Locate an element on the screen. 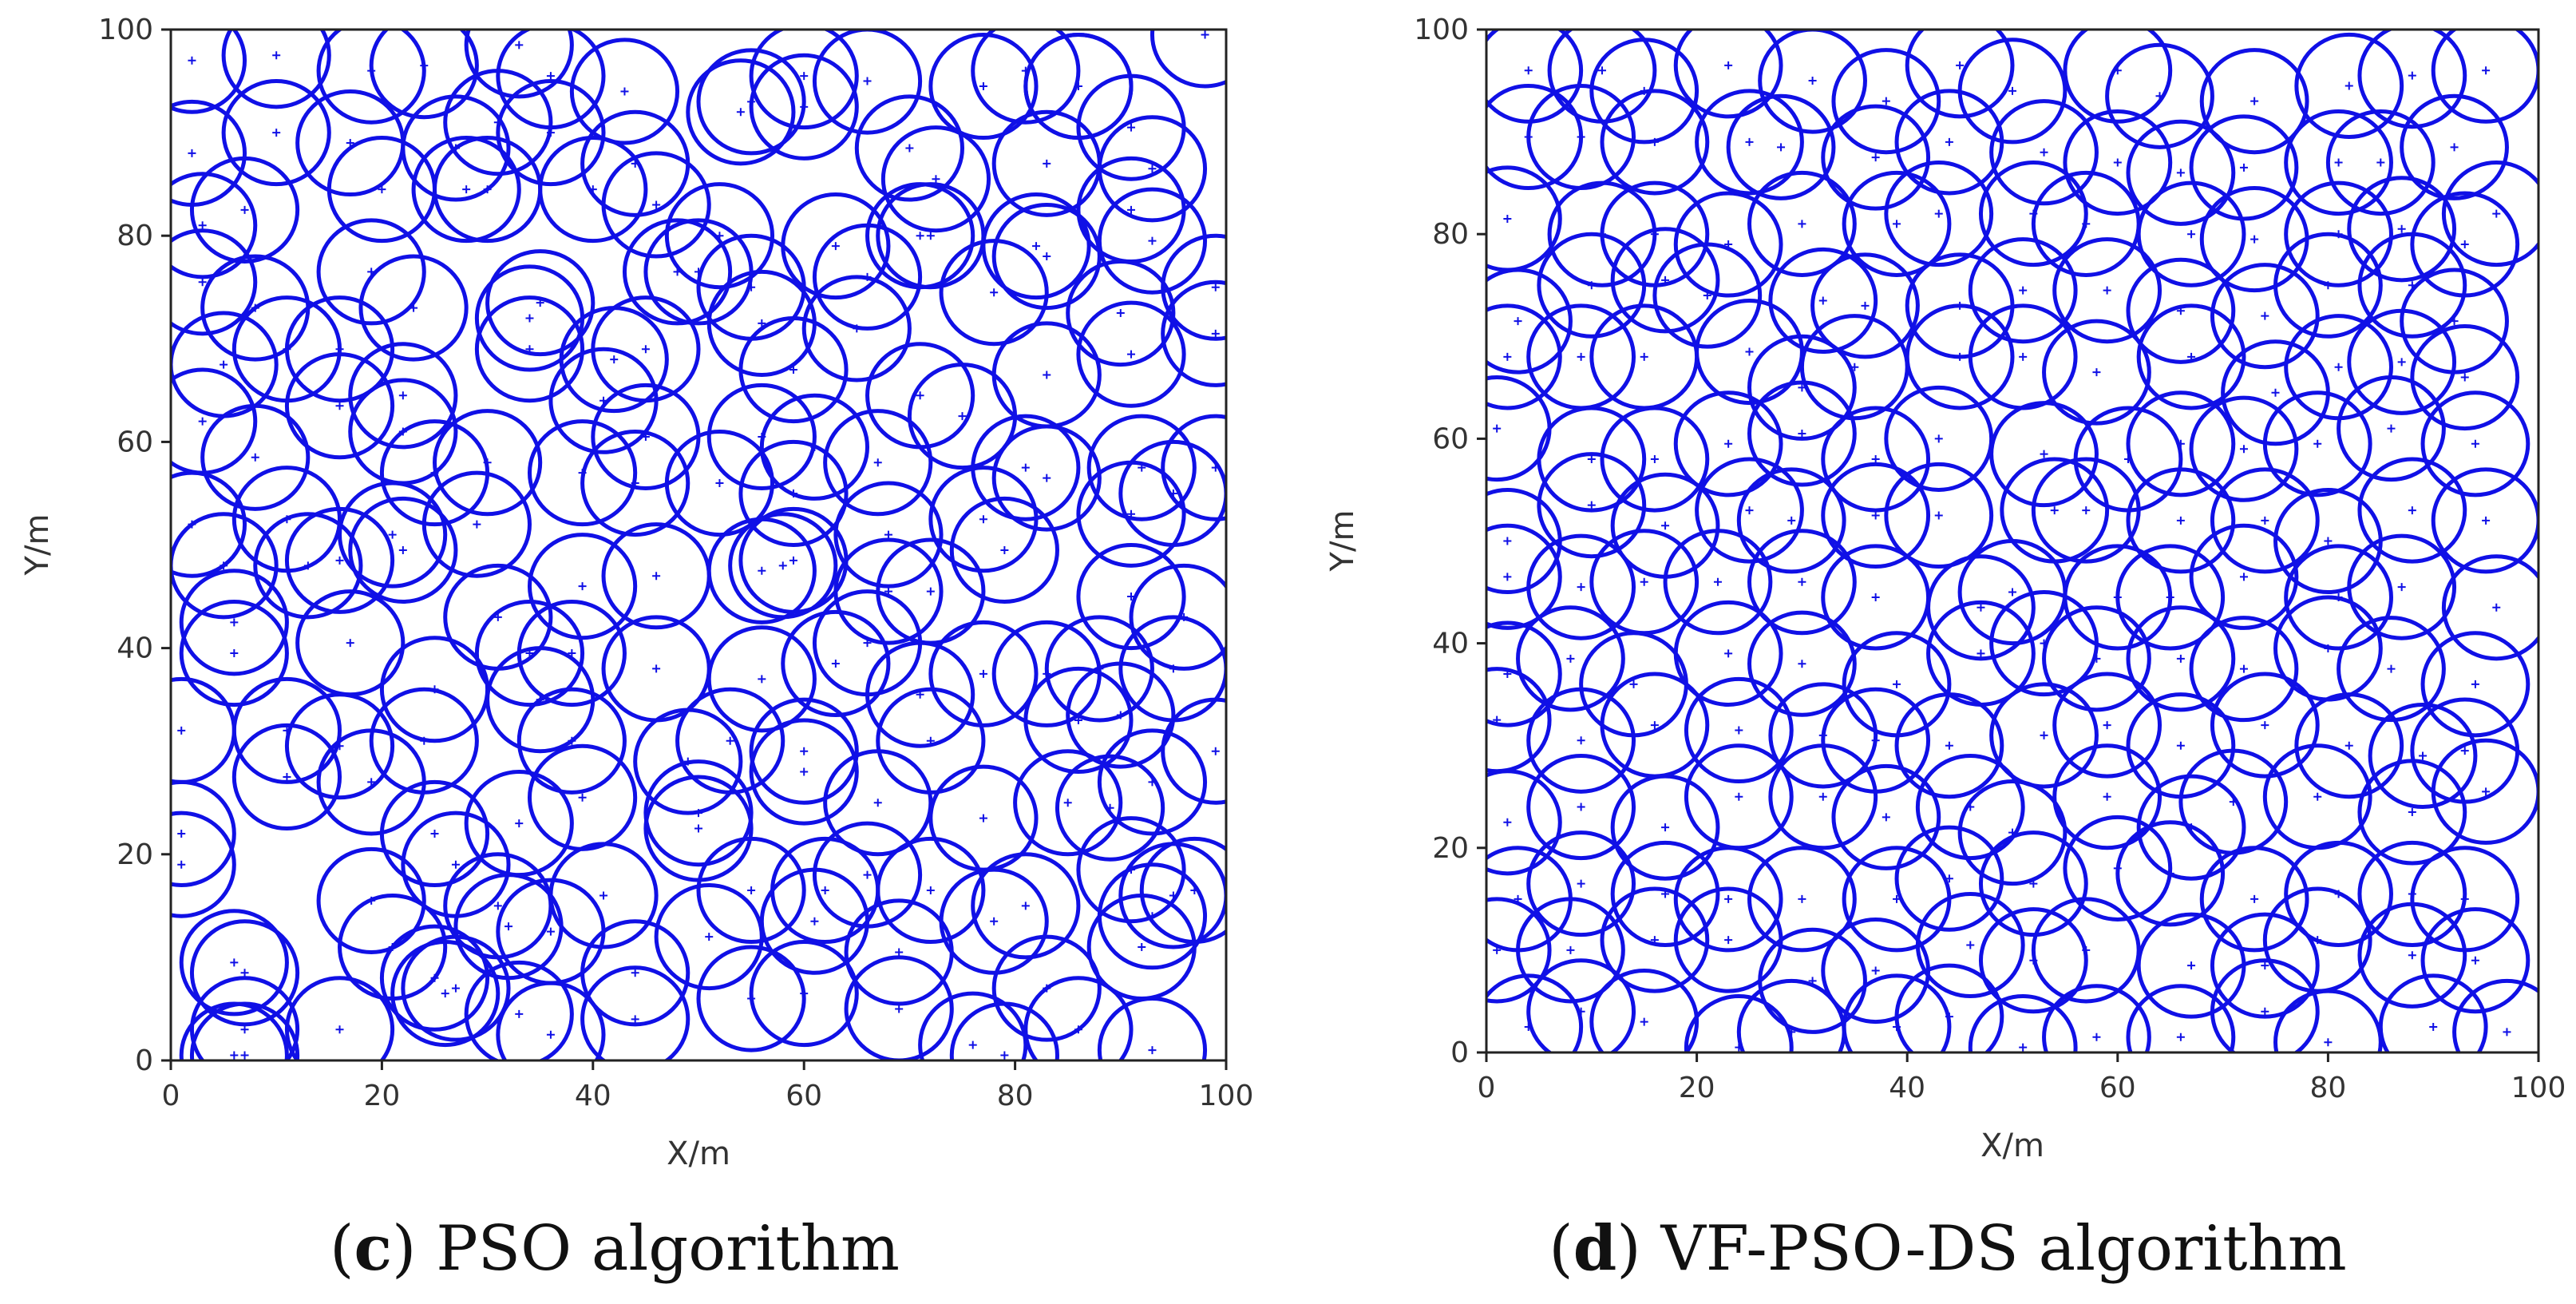 The width and height of the screenshot is (2576, 1304). panel-d-caption: (d) VF-PSO-DS algorithm is located at coordinates (1948, 1248).